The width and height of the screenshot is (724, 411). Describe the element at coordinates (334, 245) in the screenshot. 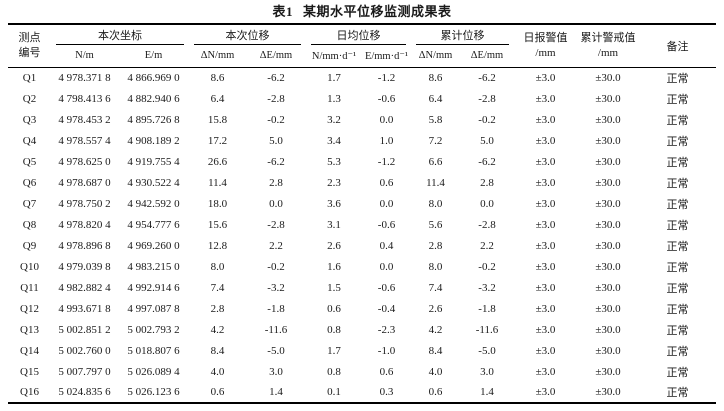

I see `cell-daily-n: 2.6` at that location.